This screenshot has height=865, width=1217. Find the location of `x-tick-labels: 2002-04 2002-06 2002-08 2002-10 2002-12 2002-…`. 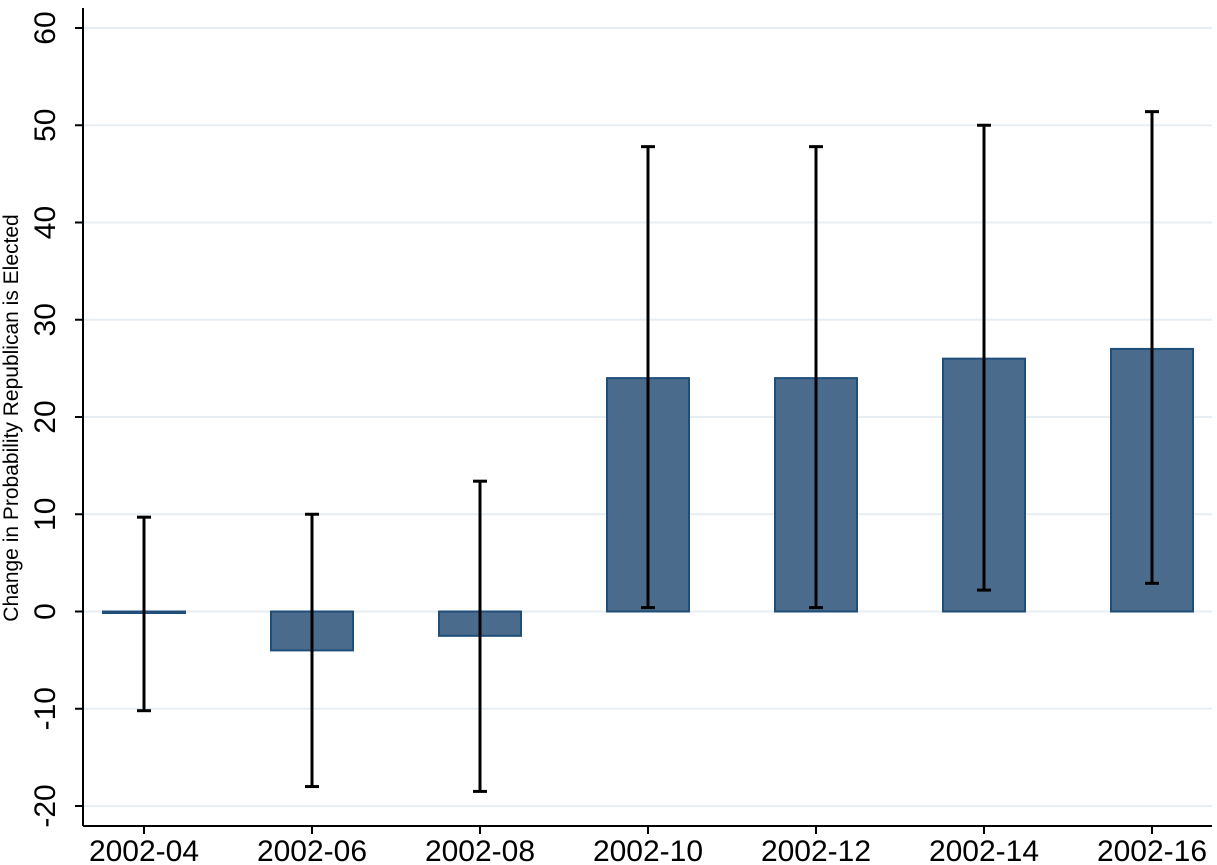

x-tick-labels: 2002-04 2002-06 2002-08 2002-10 2002-12 2002-… is located at coordinates (648, 845).